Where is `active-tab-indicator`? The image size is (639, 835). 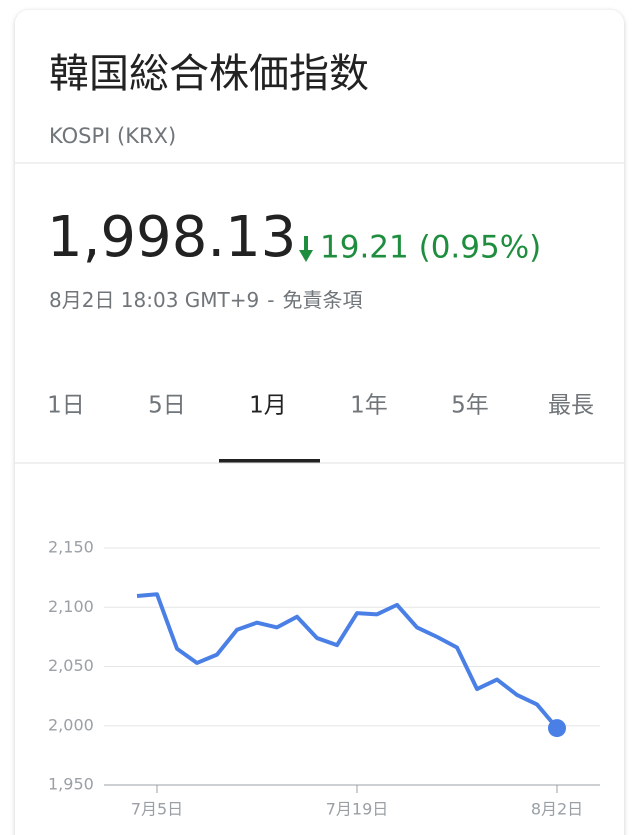
active-tab-indicator is located at coordinates (269, 461).